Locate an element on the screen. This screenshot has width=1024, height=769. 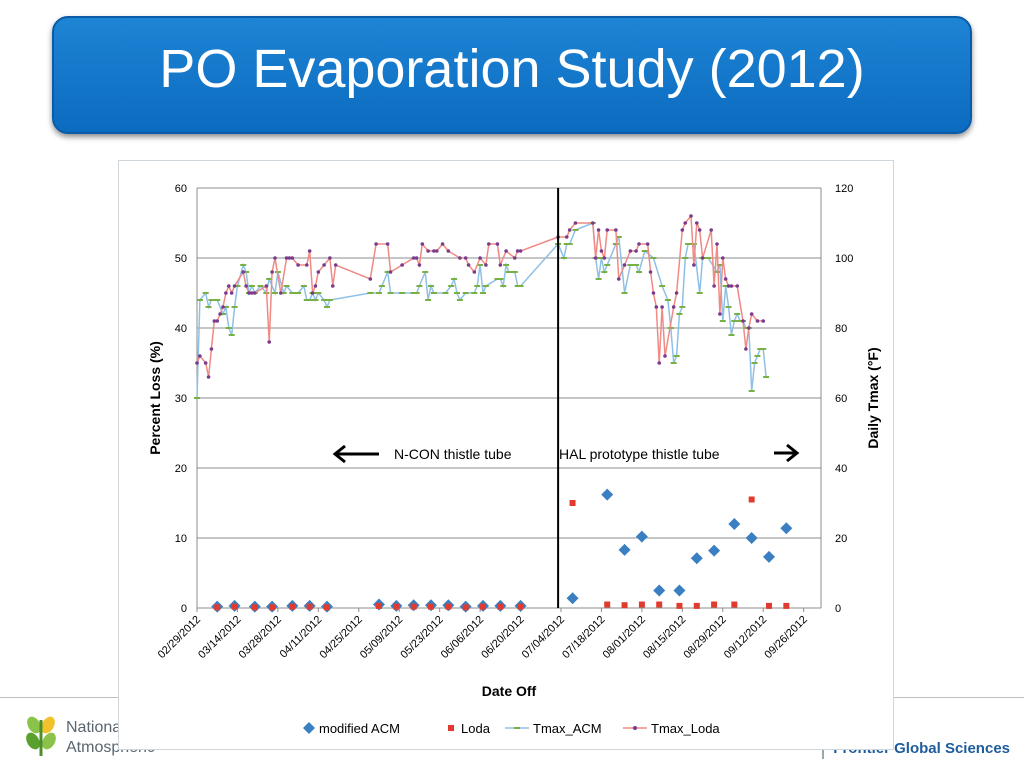
y-axis-title: Percent Loss (%) is located at coordinates (155, 398).